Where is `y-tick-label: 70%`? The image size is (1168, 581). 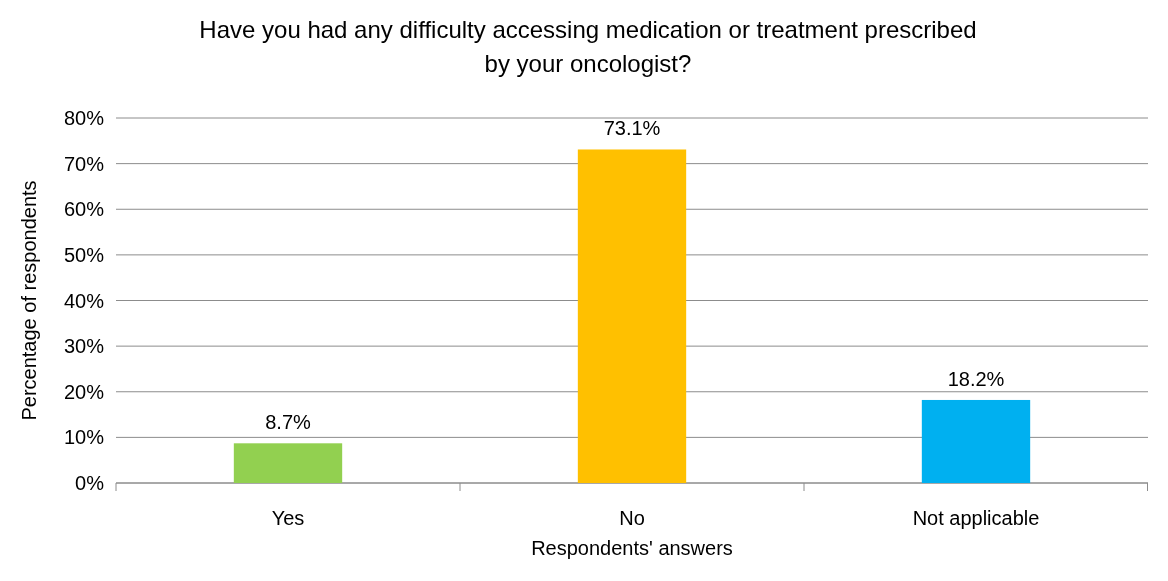 y-tick-label: 70% is located at coordinates (84, 163).